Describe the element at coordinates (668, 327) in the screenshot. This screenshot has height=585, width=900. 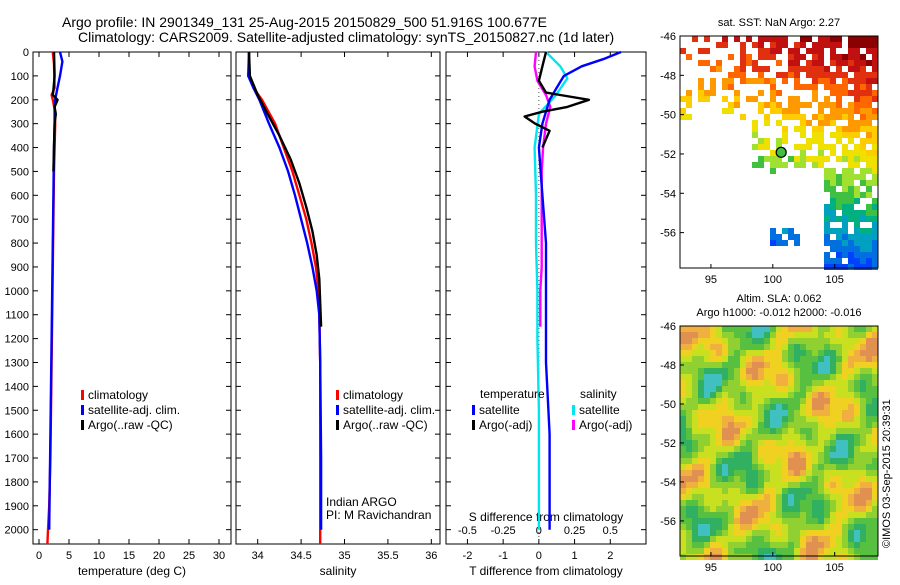
I see `sla-map-ytick-label: -46` at that location.